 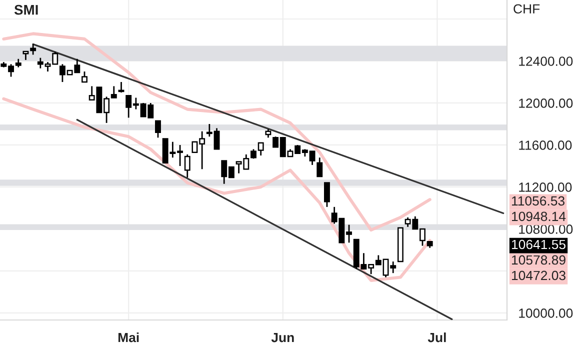 I want to click on x-tick-label: Mai, so click(x=128, y=337).